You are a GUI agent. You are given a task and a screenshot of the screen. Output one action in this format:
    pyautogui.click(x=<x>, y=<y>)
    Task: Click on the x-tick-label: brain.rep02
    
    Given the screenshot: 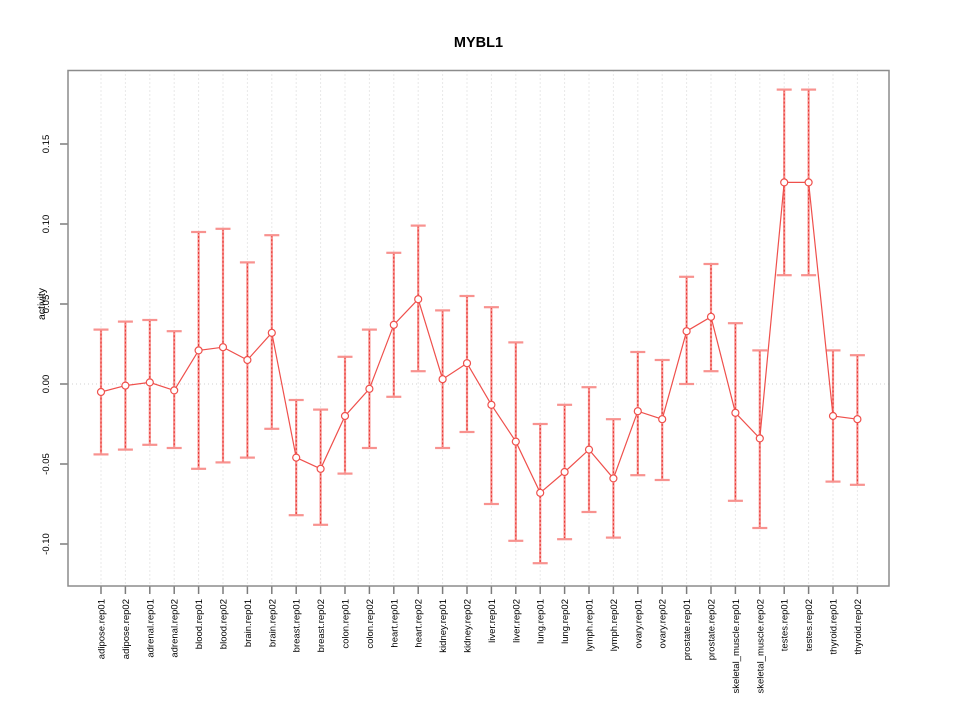 What is the action you would take?
    pyautogui.click(x=272, y=623)
    